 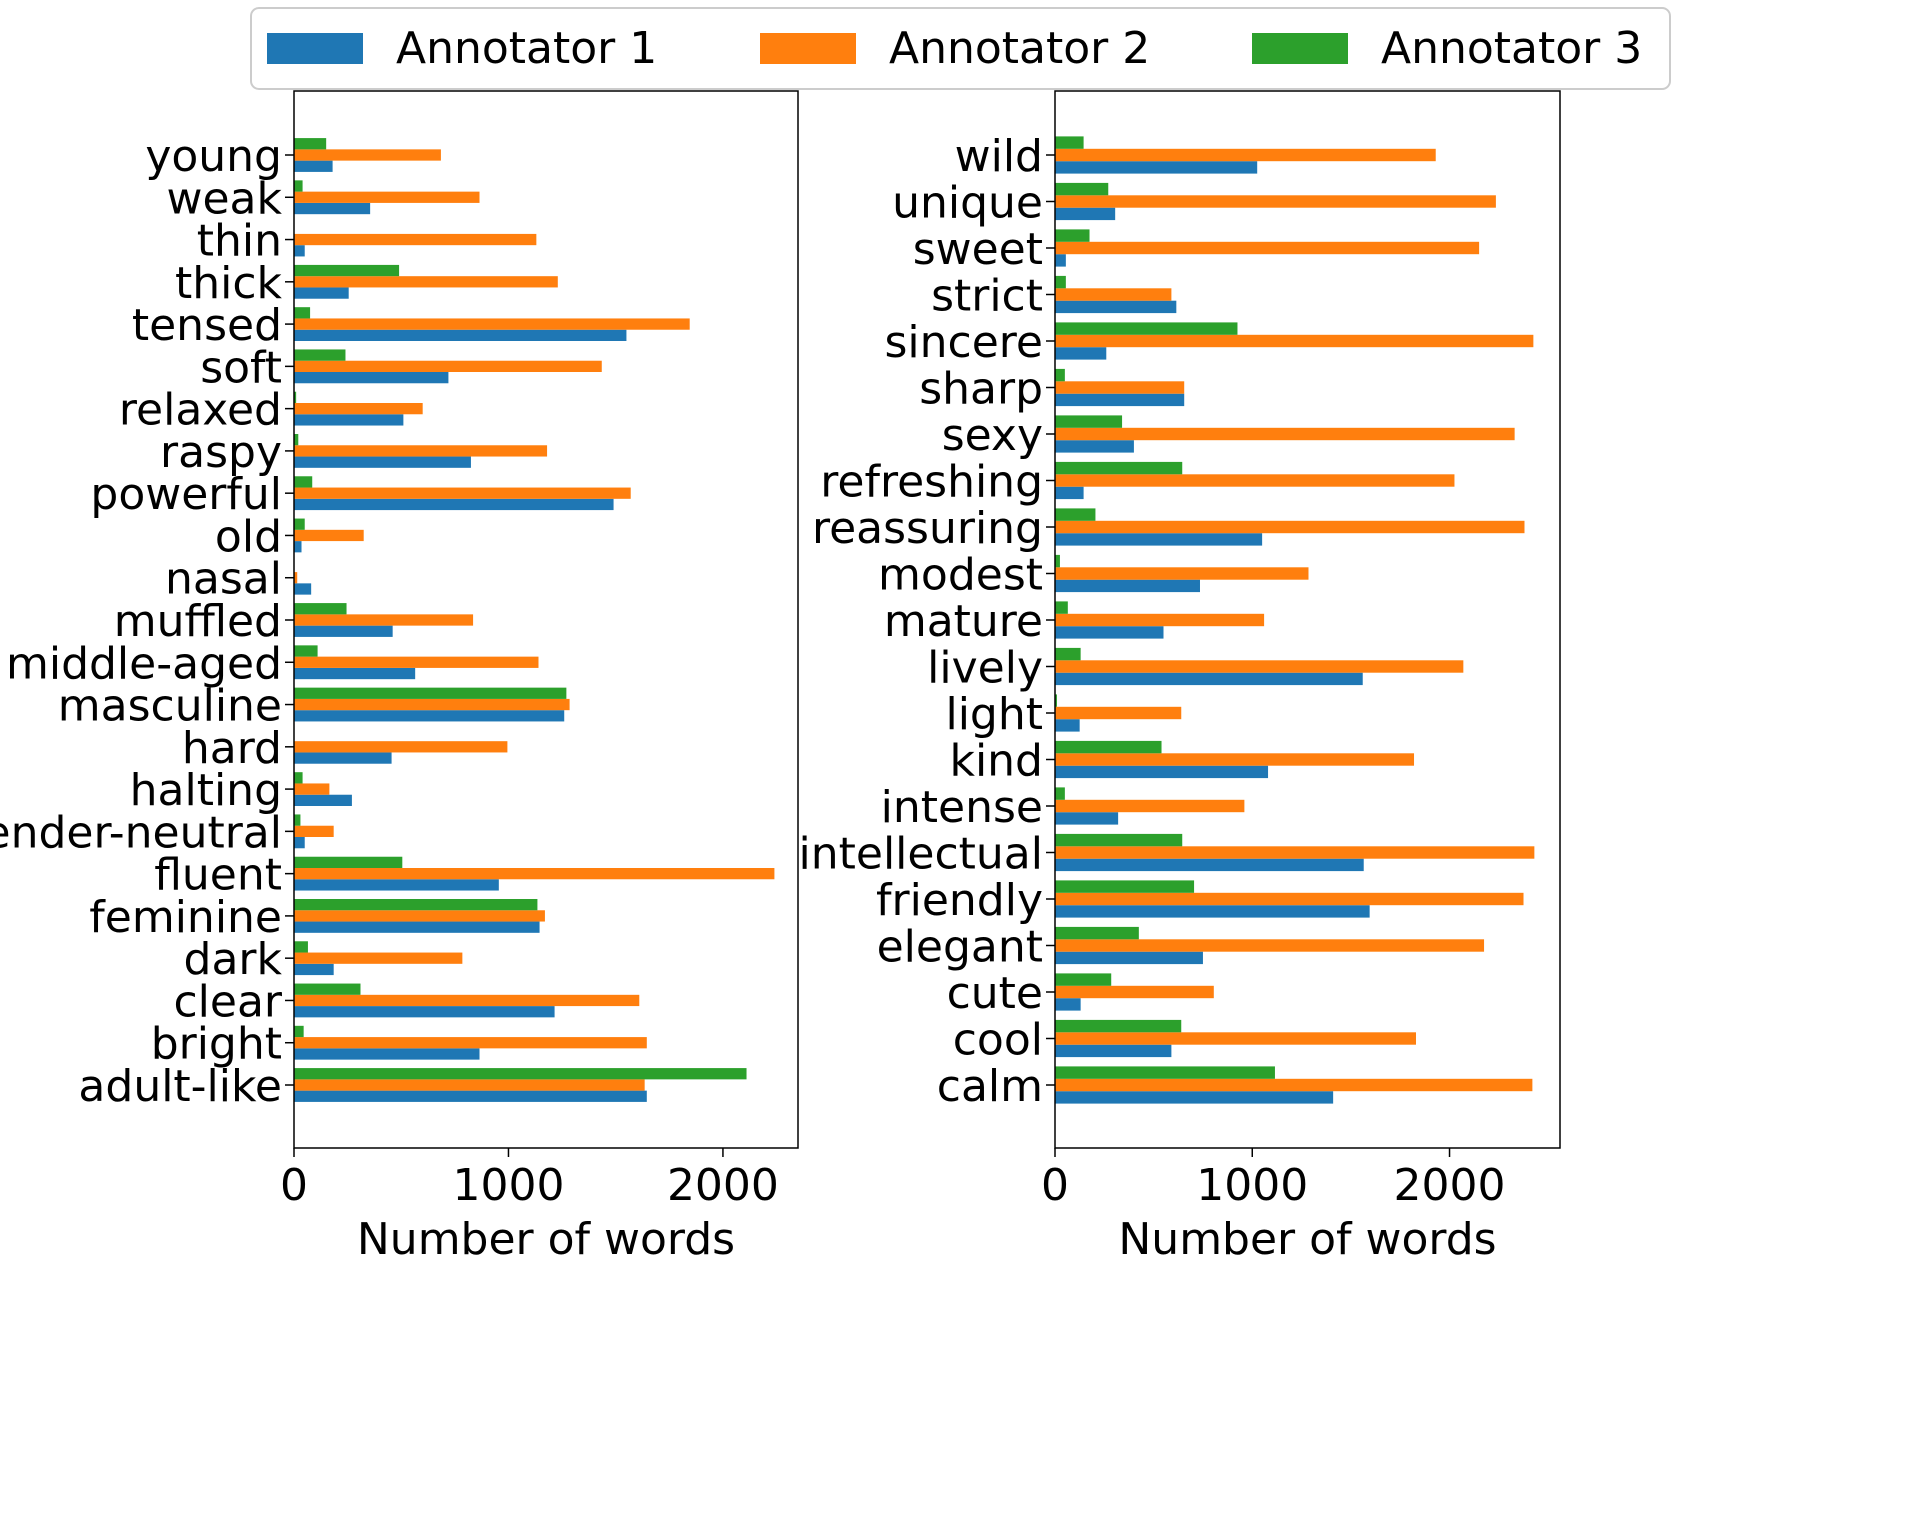 I want to click on legend-label-annotator-2: Annotator 2, so click(x=1019, y=48).